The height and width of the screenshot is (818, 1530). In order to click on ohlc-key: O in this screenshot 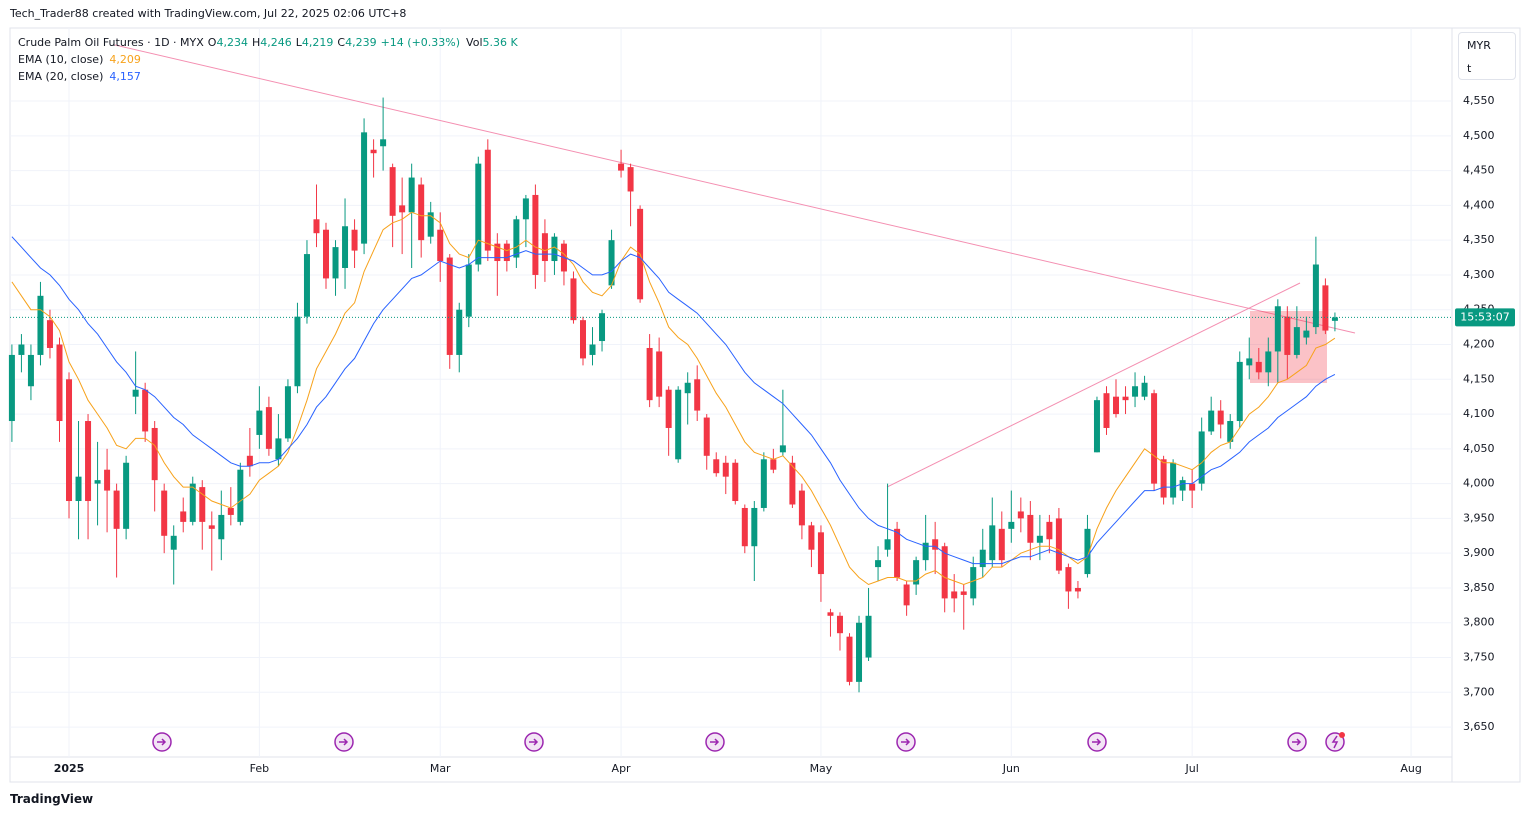, I will do `click(212, 42)`.